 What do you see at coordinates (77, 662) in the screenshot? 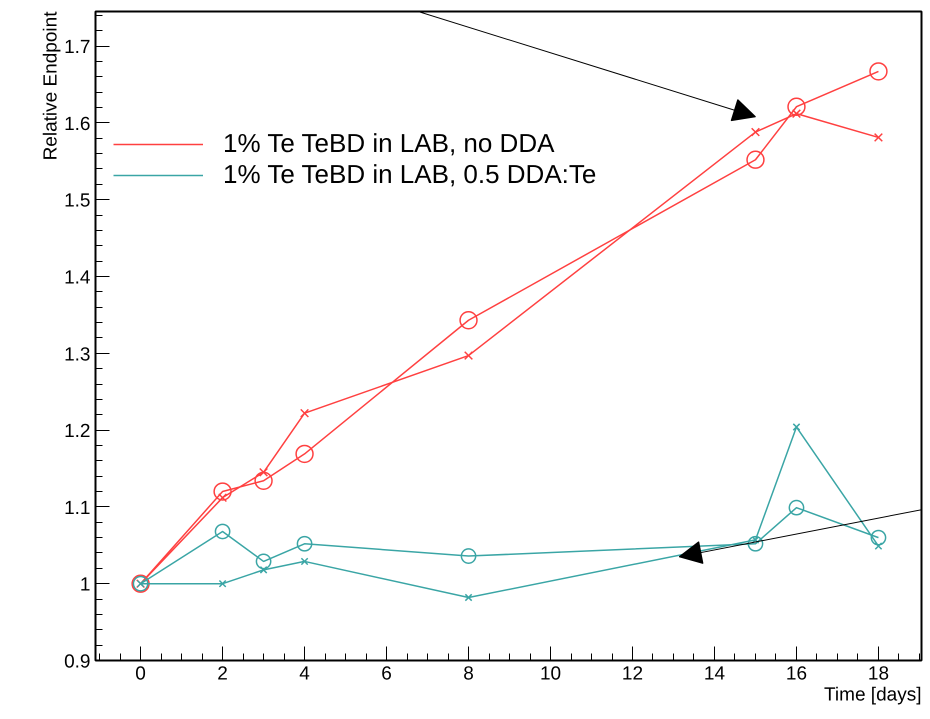
I see `y-tick-label: 0.9` at bounding box center [77, 662].